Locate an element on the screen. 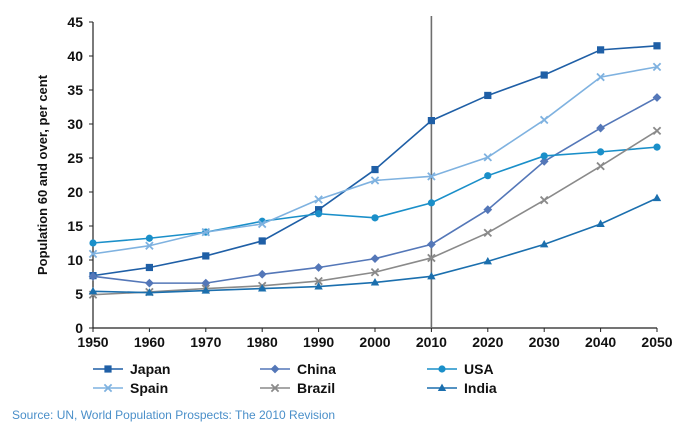  y-tick-label: 15 is located at coordinates (75, 226).